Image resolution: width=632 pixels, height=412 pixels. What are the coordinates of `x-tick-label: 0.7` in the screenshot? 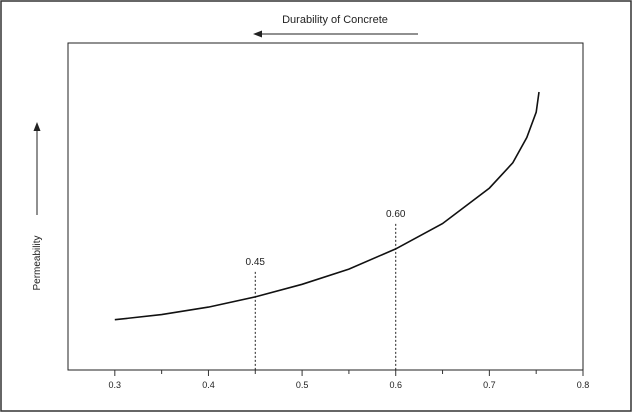 It's located at (489, 385).